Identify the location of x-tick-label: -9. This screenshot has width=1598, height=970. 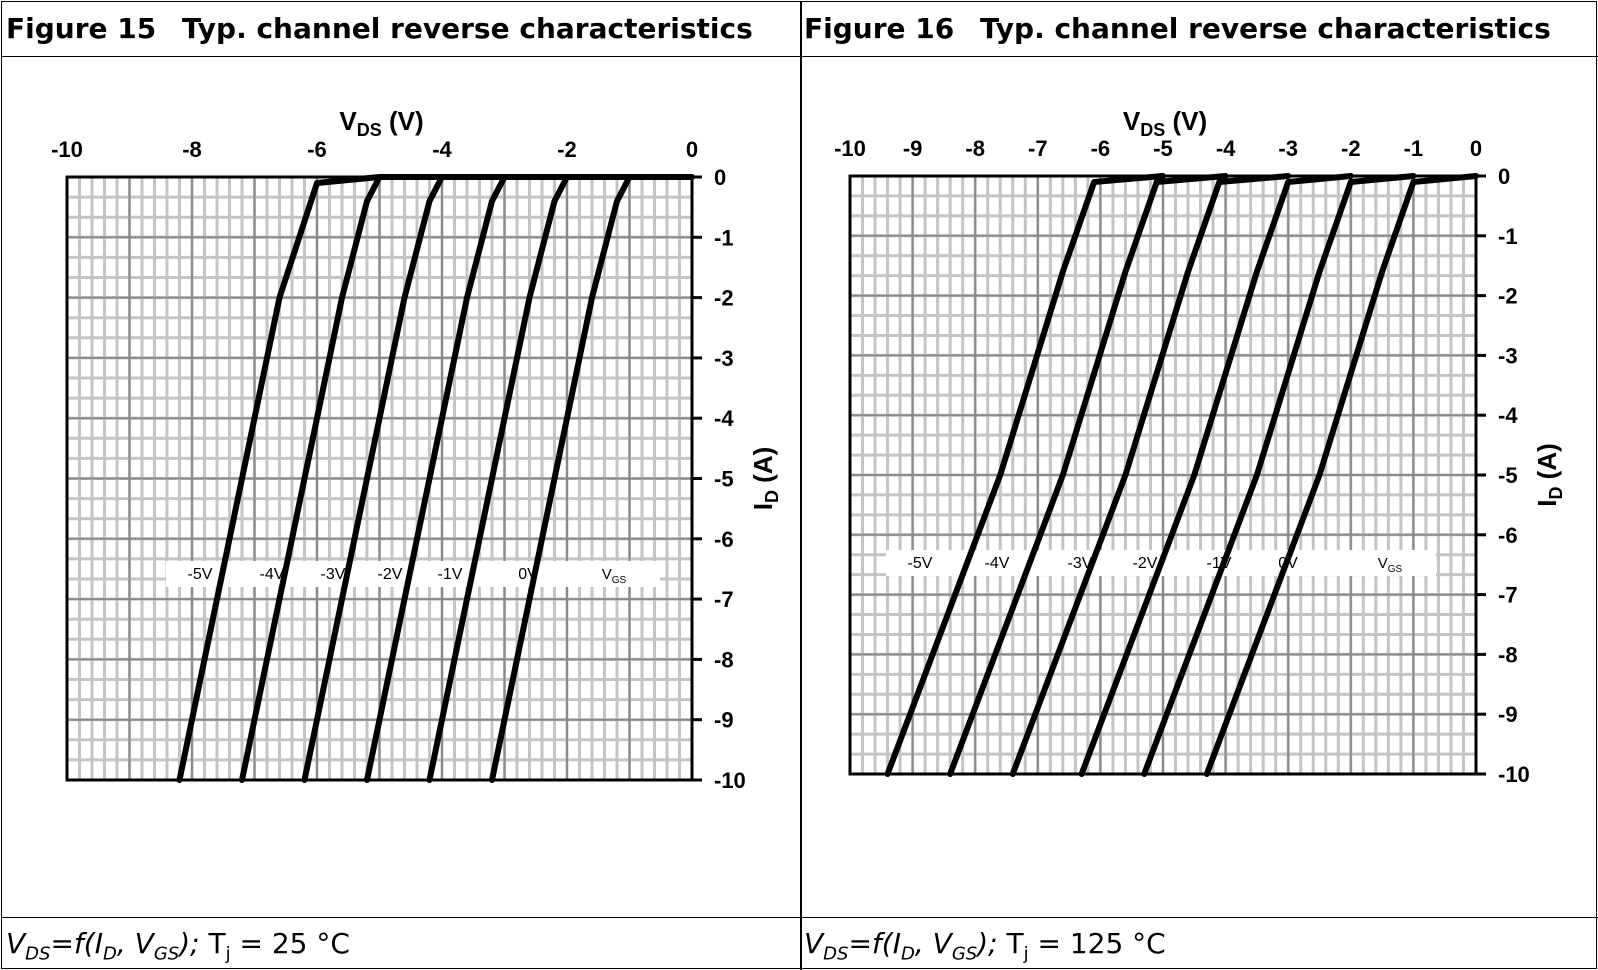
(913, 148).